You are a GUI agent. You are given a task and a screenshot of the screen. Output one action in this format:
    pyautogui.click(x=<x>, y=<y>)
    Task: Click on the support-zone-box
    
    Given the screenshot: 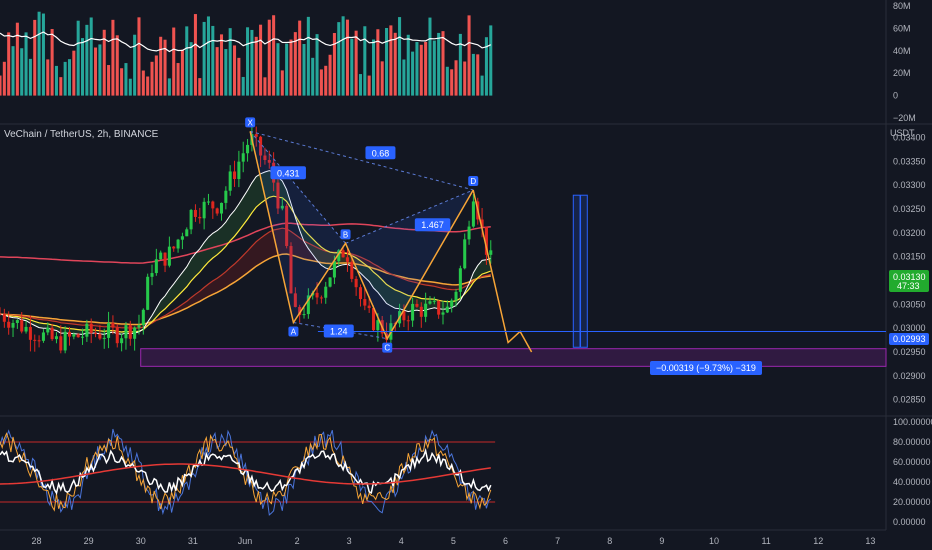 What is the action you would take?
    pyautogui.click(x=513, y=357)
    